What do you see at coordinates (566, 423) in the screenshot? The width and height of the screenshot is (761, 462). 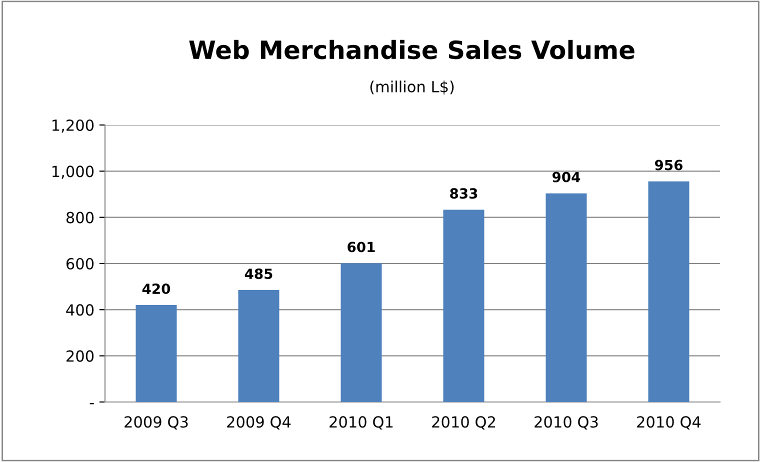 I see `x-tick-label: 2010 Q3` at bounding box center [566, 423].